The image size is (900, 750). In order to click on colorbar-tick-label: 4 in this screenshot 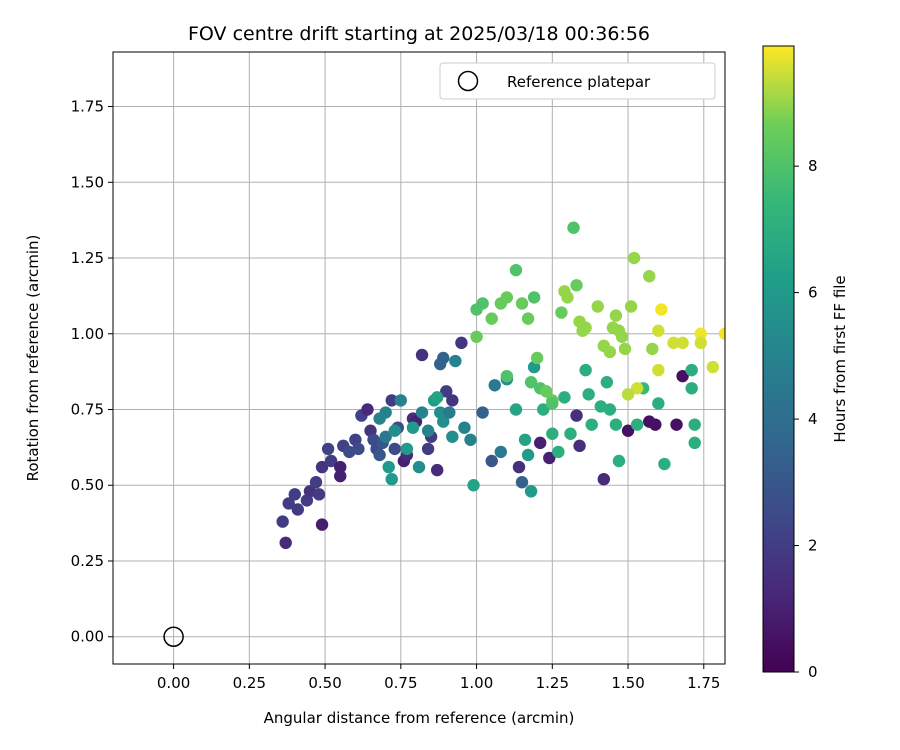, I will do `click(813, 419)`.